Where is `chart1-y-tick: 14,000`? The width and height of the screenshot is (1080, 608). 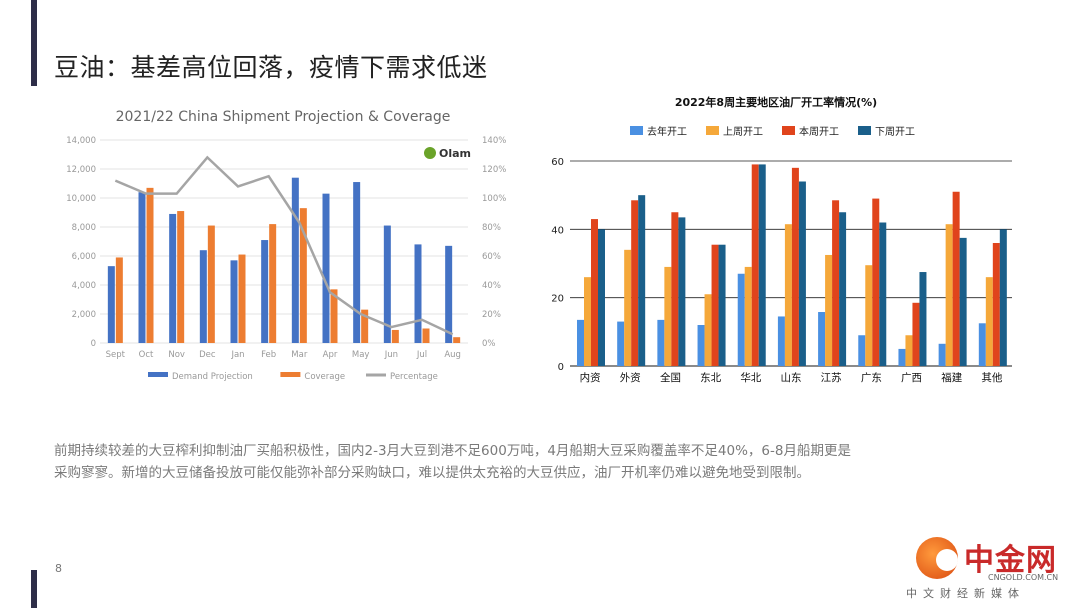
chart1-y-tick: 14,000 is located at coordinates (81, 141).